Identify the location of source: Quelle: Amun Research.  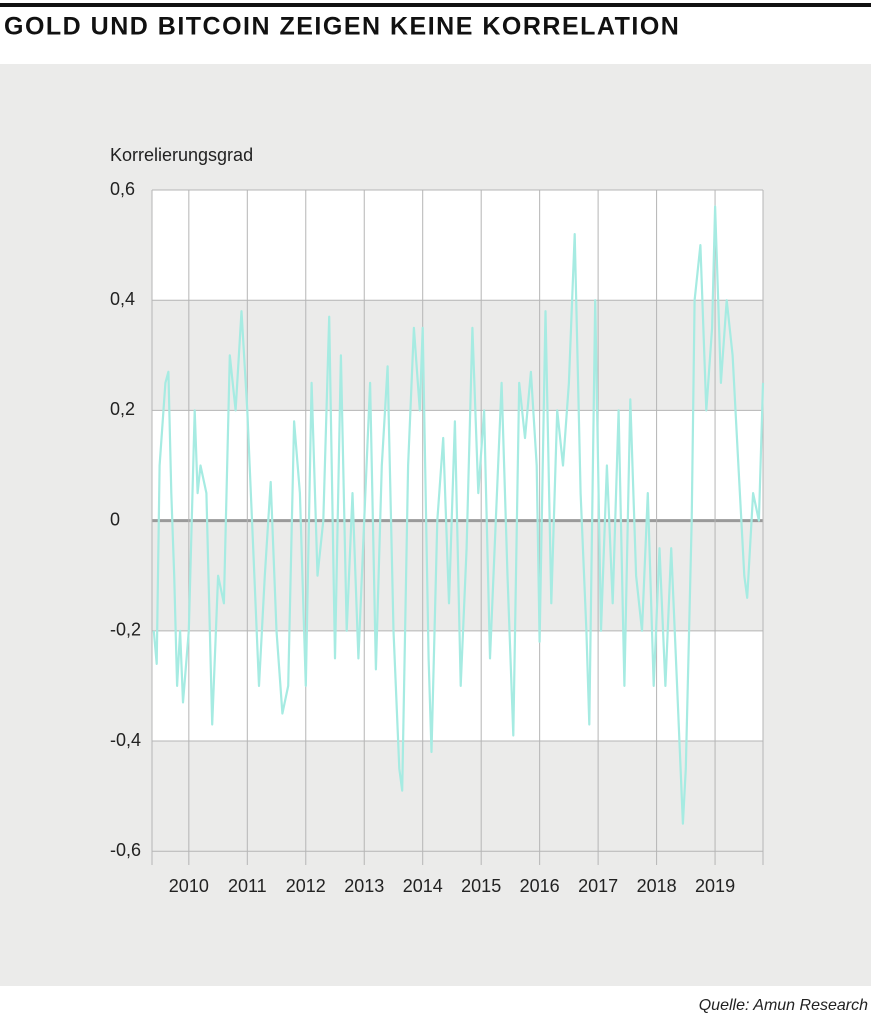
(783, 1005).